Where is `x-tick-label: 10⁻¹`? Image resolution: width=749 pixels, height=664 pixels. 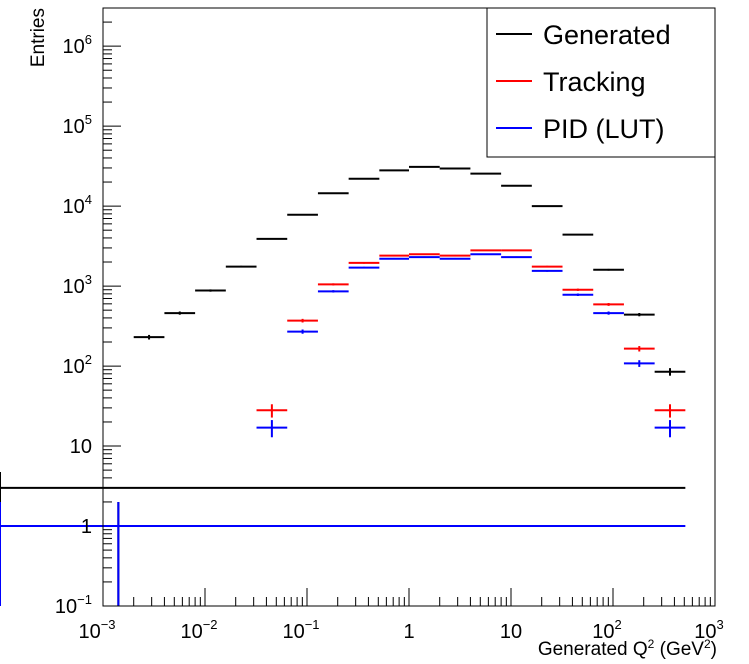 x-tick-label: 10⁻¹ is located at coordinates (300, 630).